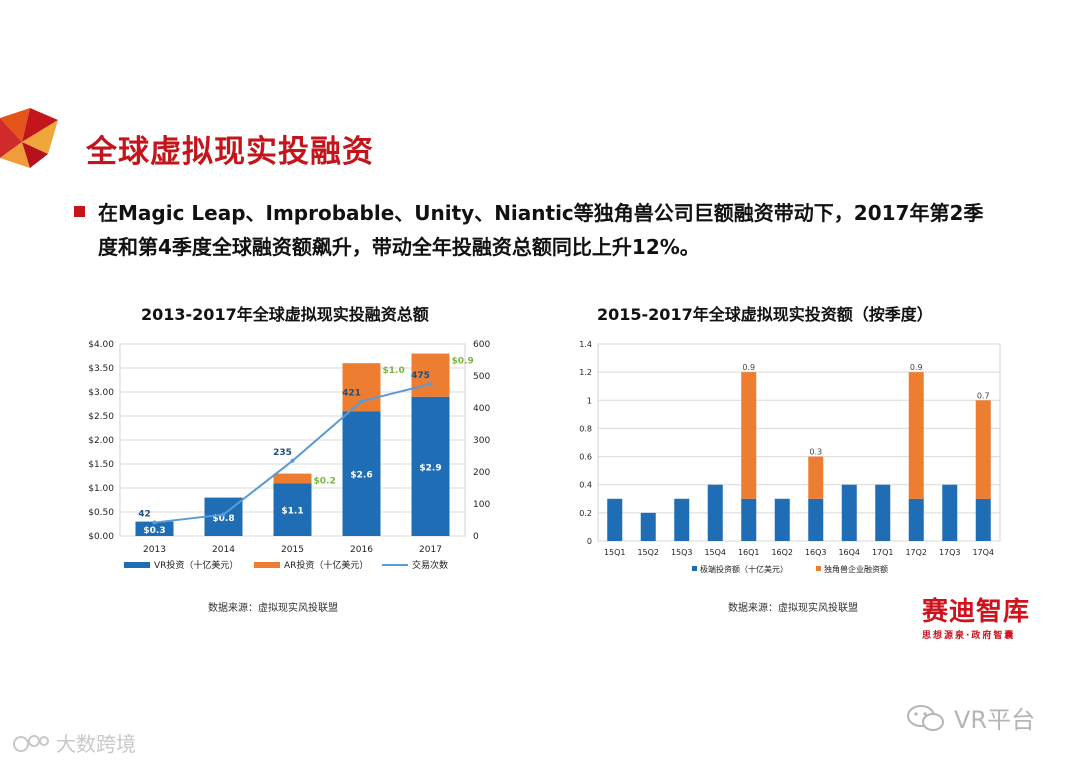 The width and height of the screenshot is (1080, 764). Describe the element at coordinates (285, 314) in the screenshot. I see `left-chart-title: 2013-2017年全球虚拟现实投融资总额` at that location.